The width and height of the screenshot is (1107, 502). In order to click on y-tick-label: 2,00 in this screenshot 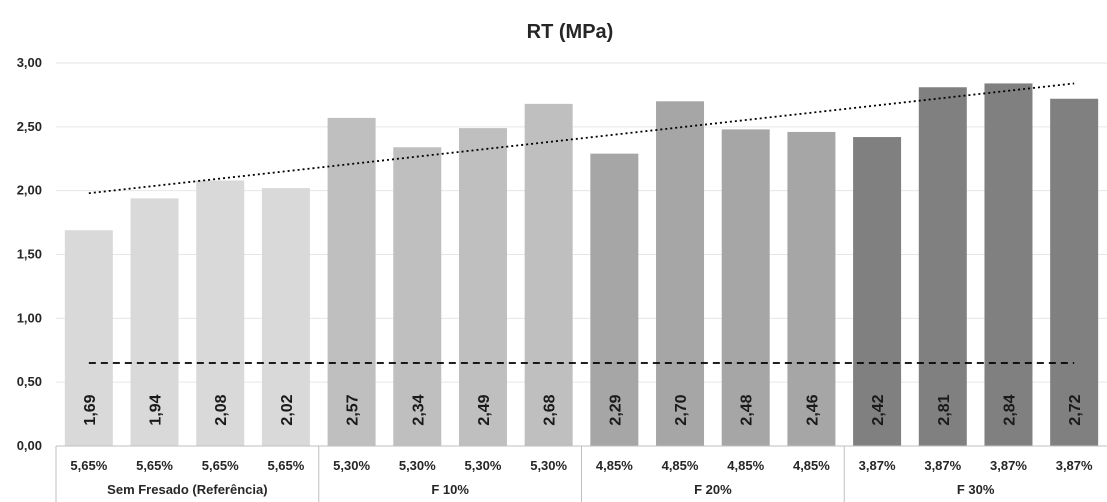, I will do `click(29, 190)`.